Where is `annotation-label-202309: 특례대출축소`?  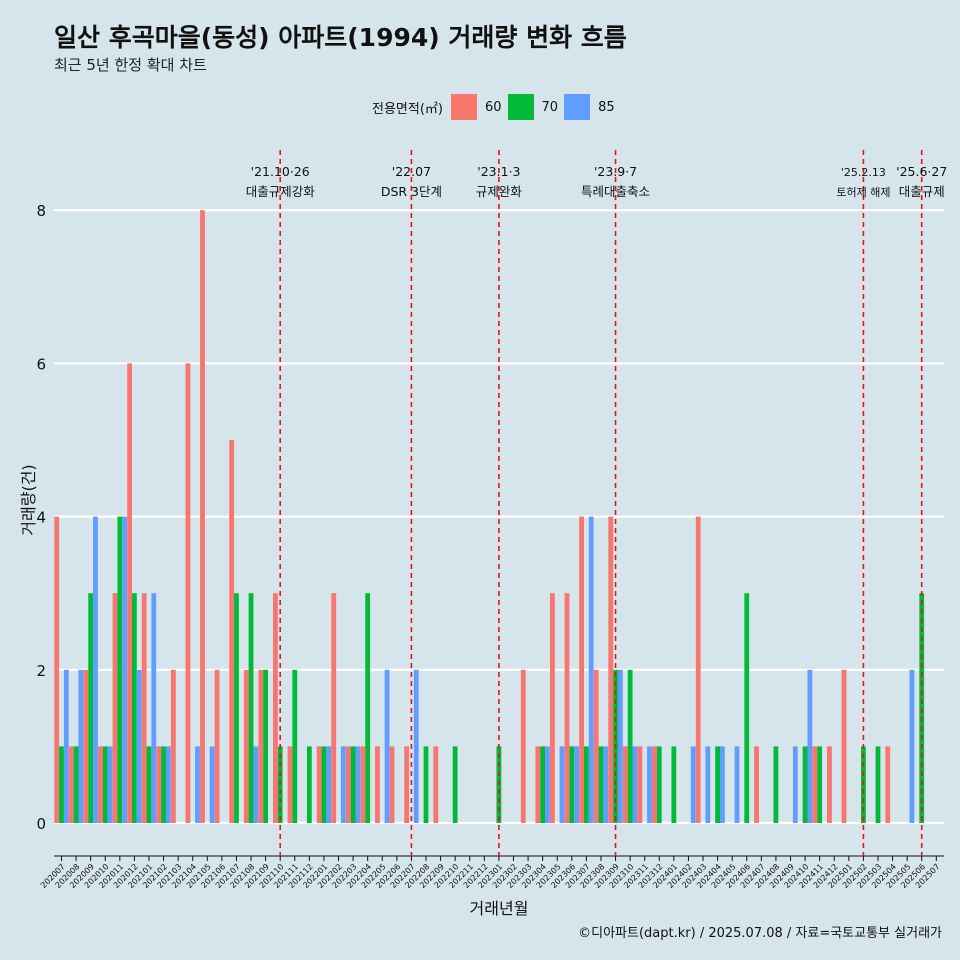 annotation-label-202309: 특례대출축소 is located at coordinates (615, 191).